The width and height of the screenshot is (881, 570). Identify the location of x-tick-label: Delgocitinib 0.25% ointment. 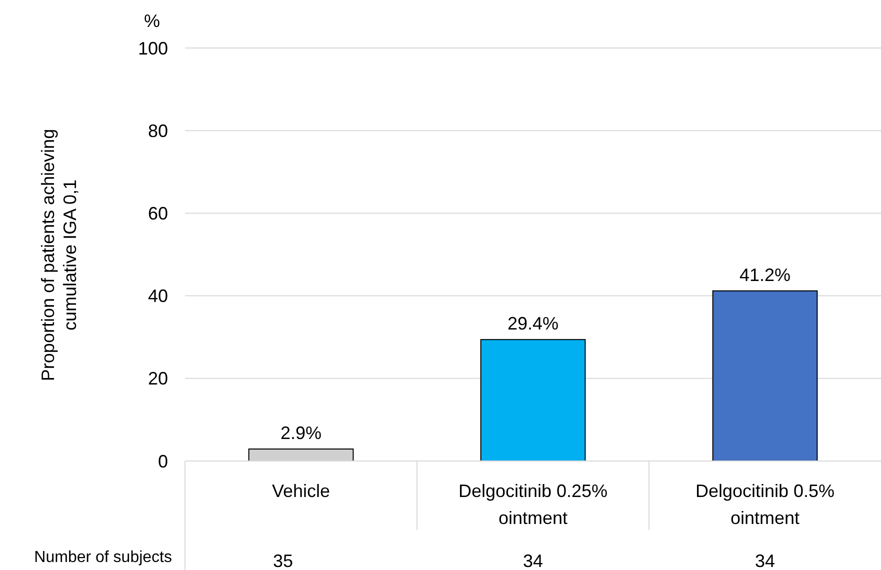
(533, 504).